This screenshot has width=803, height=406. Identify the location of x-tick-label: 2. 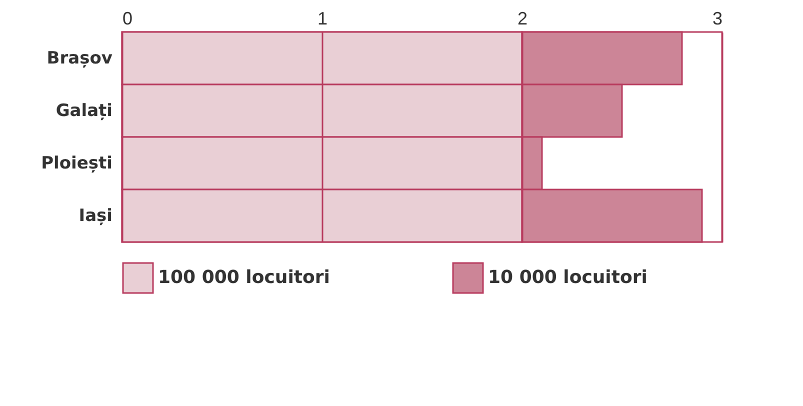
(522, 18).